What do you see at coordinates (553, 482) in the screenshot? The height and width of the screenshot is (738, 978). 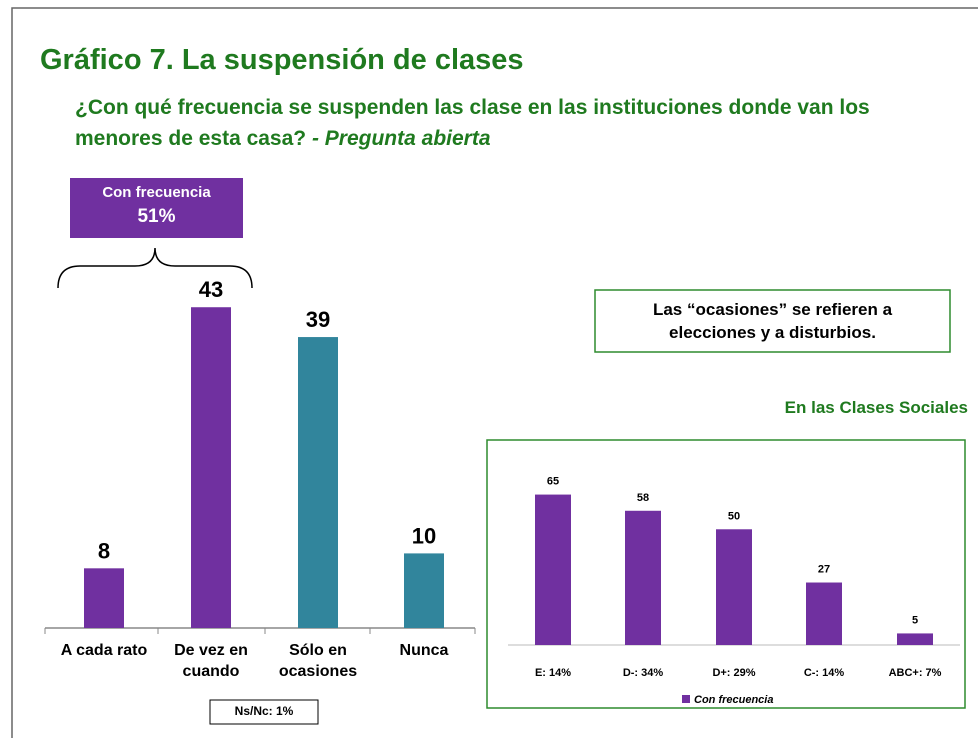 I see `value-label: 65` at bounding box center [553, 482].